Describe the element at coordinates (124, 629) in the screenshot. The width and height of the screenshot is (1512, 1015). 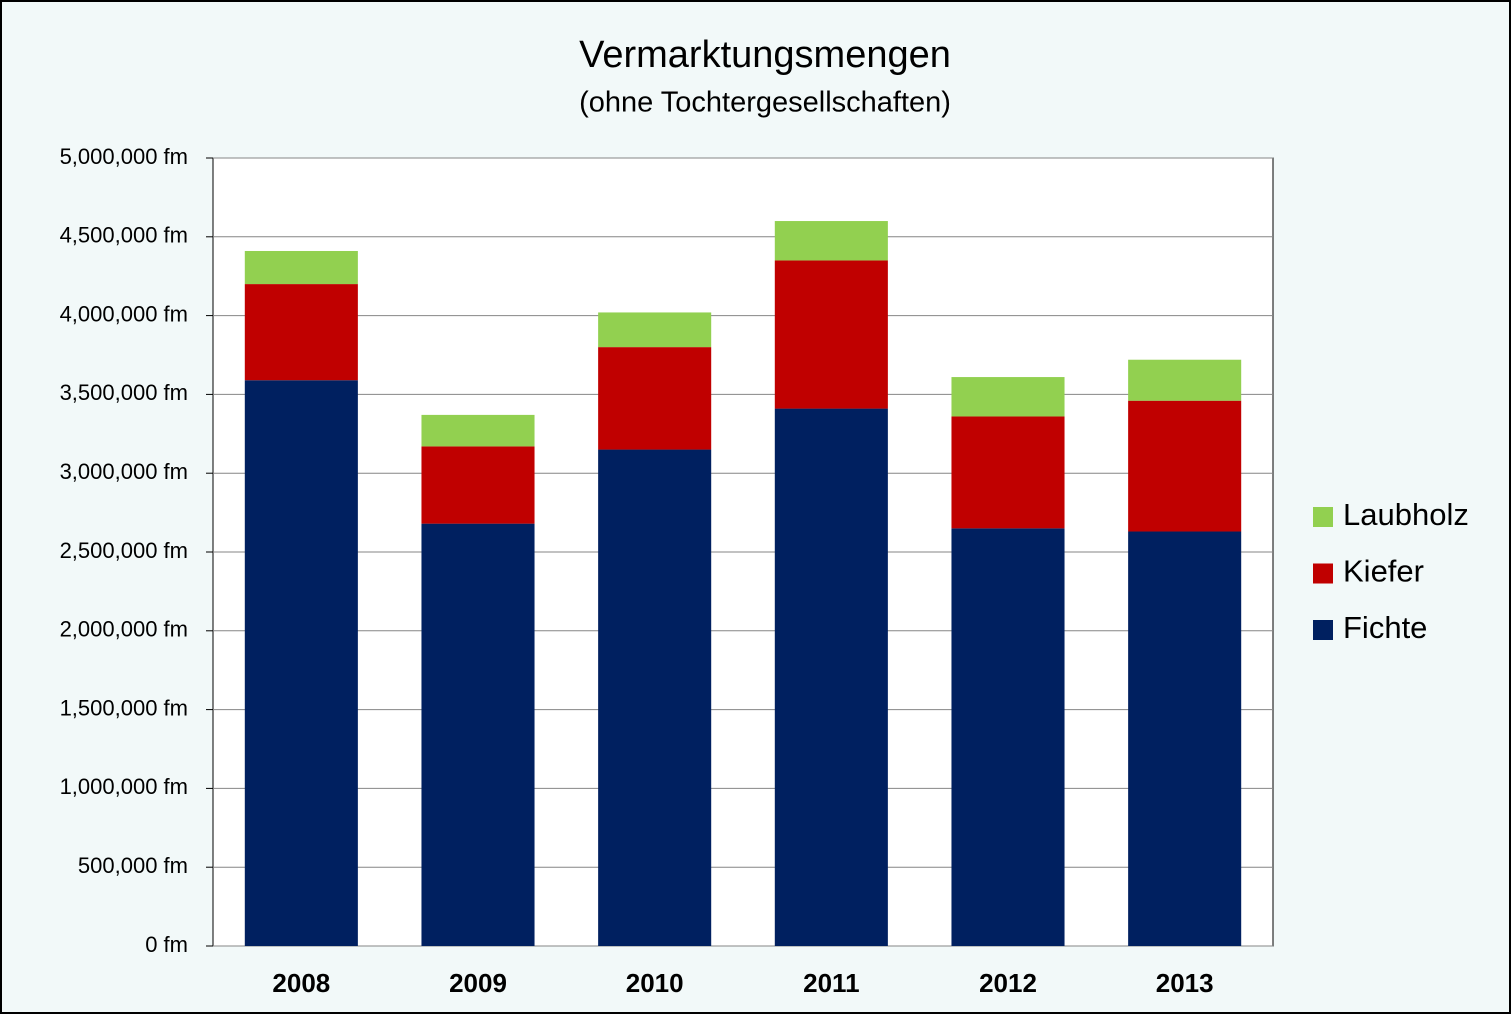
I see `y-tick-label: 2,000,000 fm` at that location.